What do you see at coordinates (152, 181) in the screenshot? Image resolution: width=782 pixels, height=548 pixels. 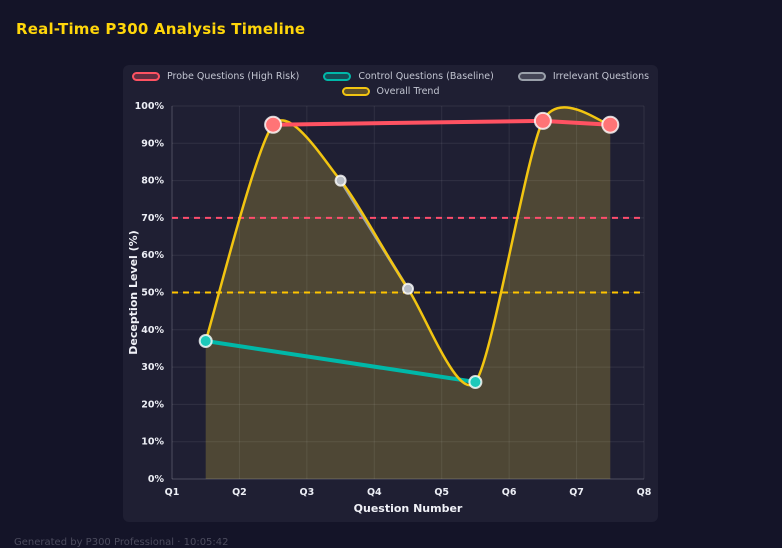 I see `y-tick-label: 80%` at bounding box center [152, 181].